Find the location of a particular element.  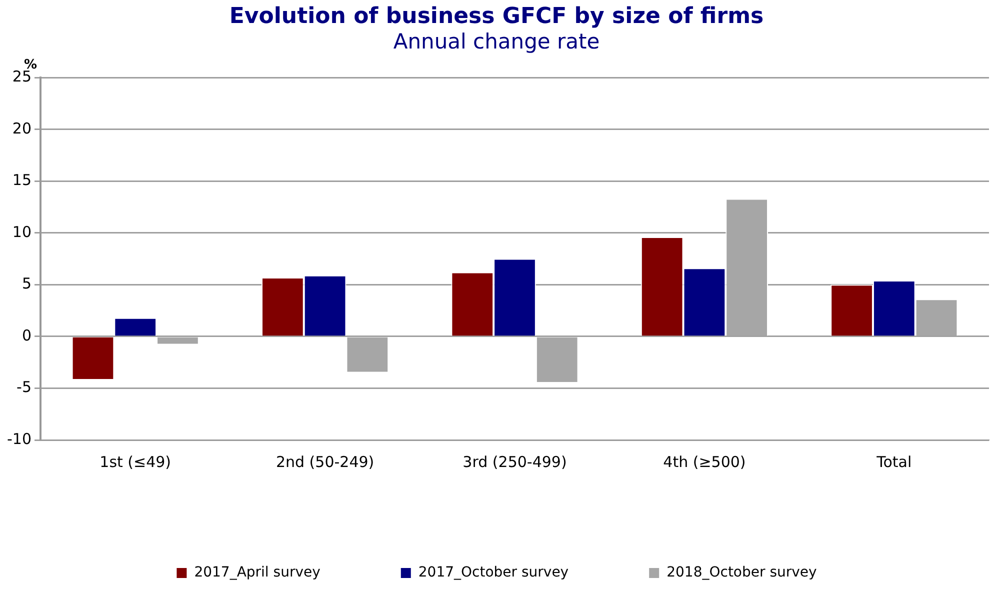

chart-subtitle: Annual change rate is located at coordinates (496, 41).